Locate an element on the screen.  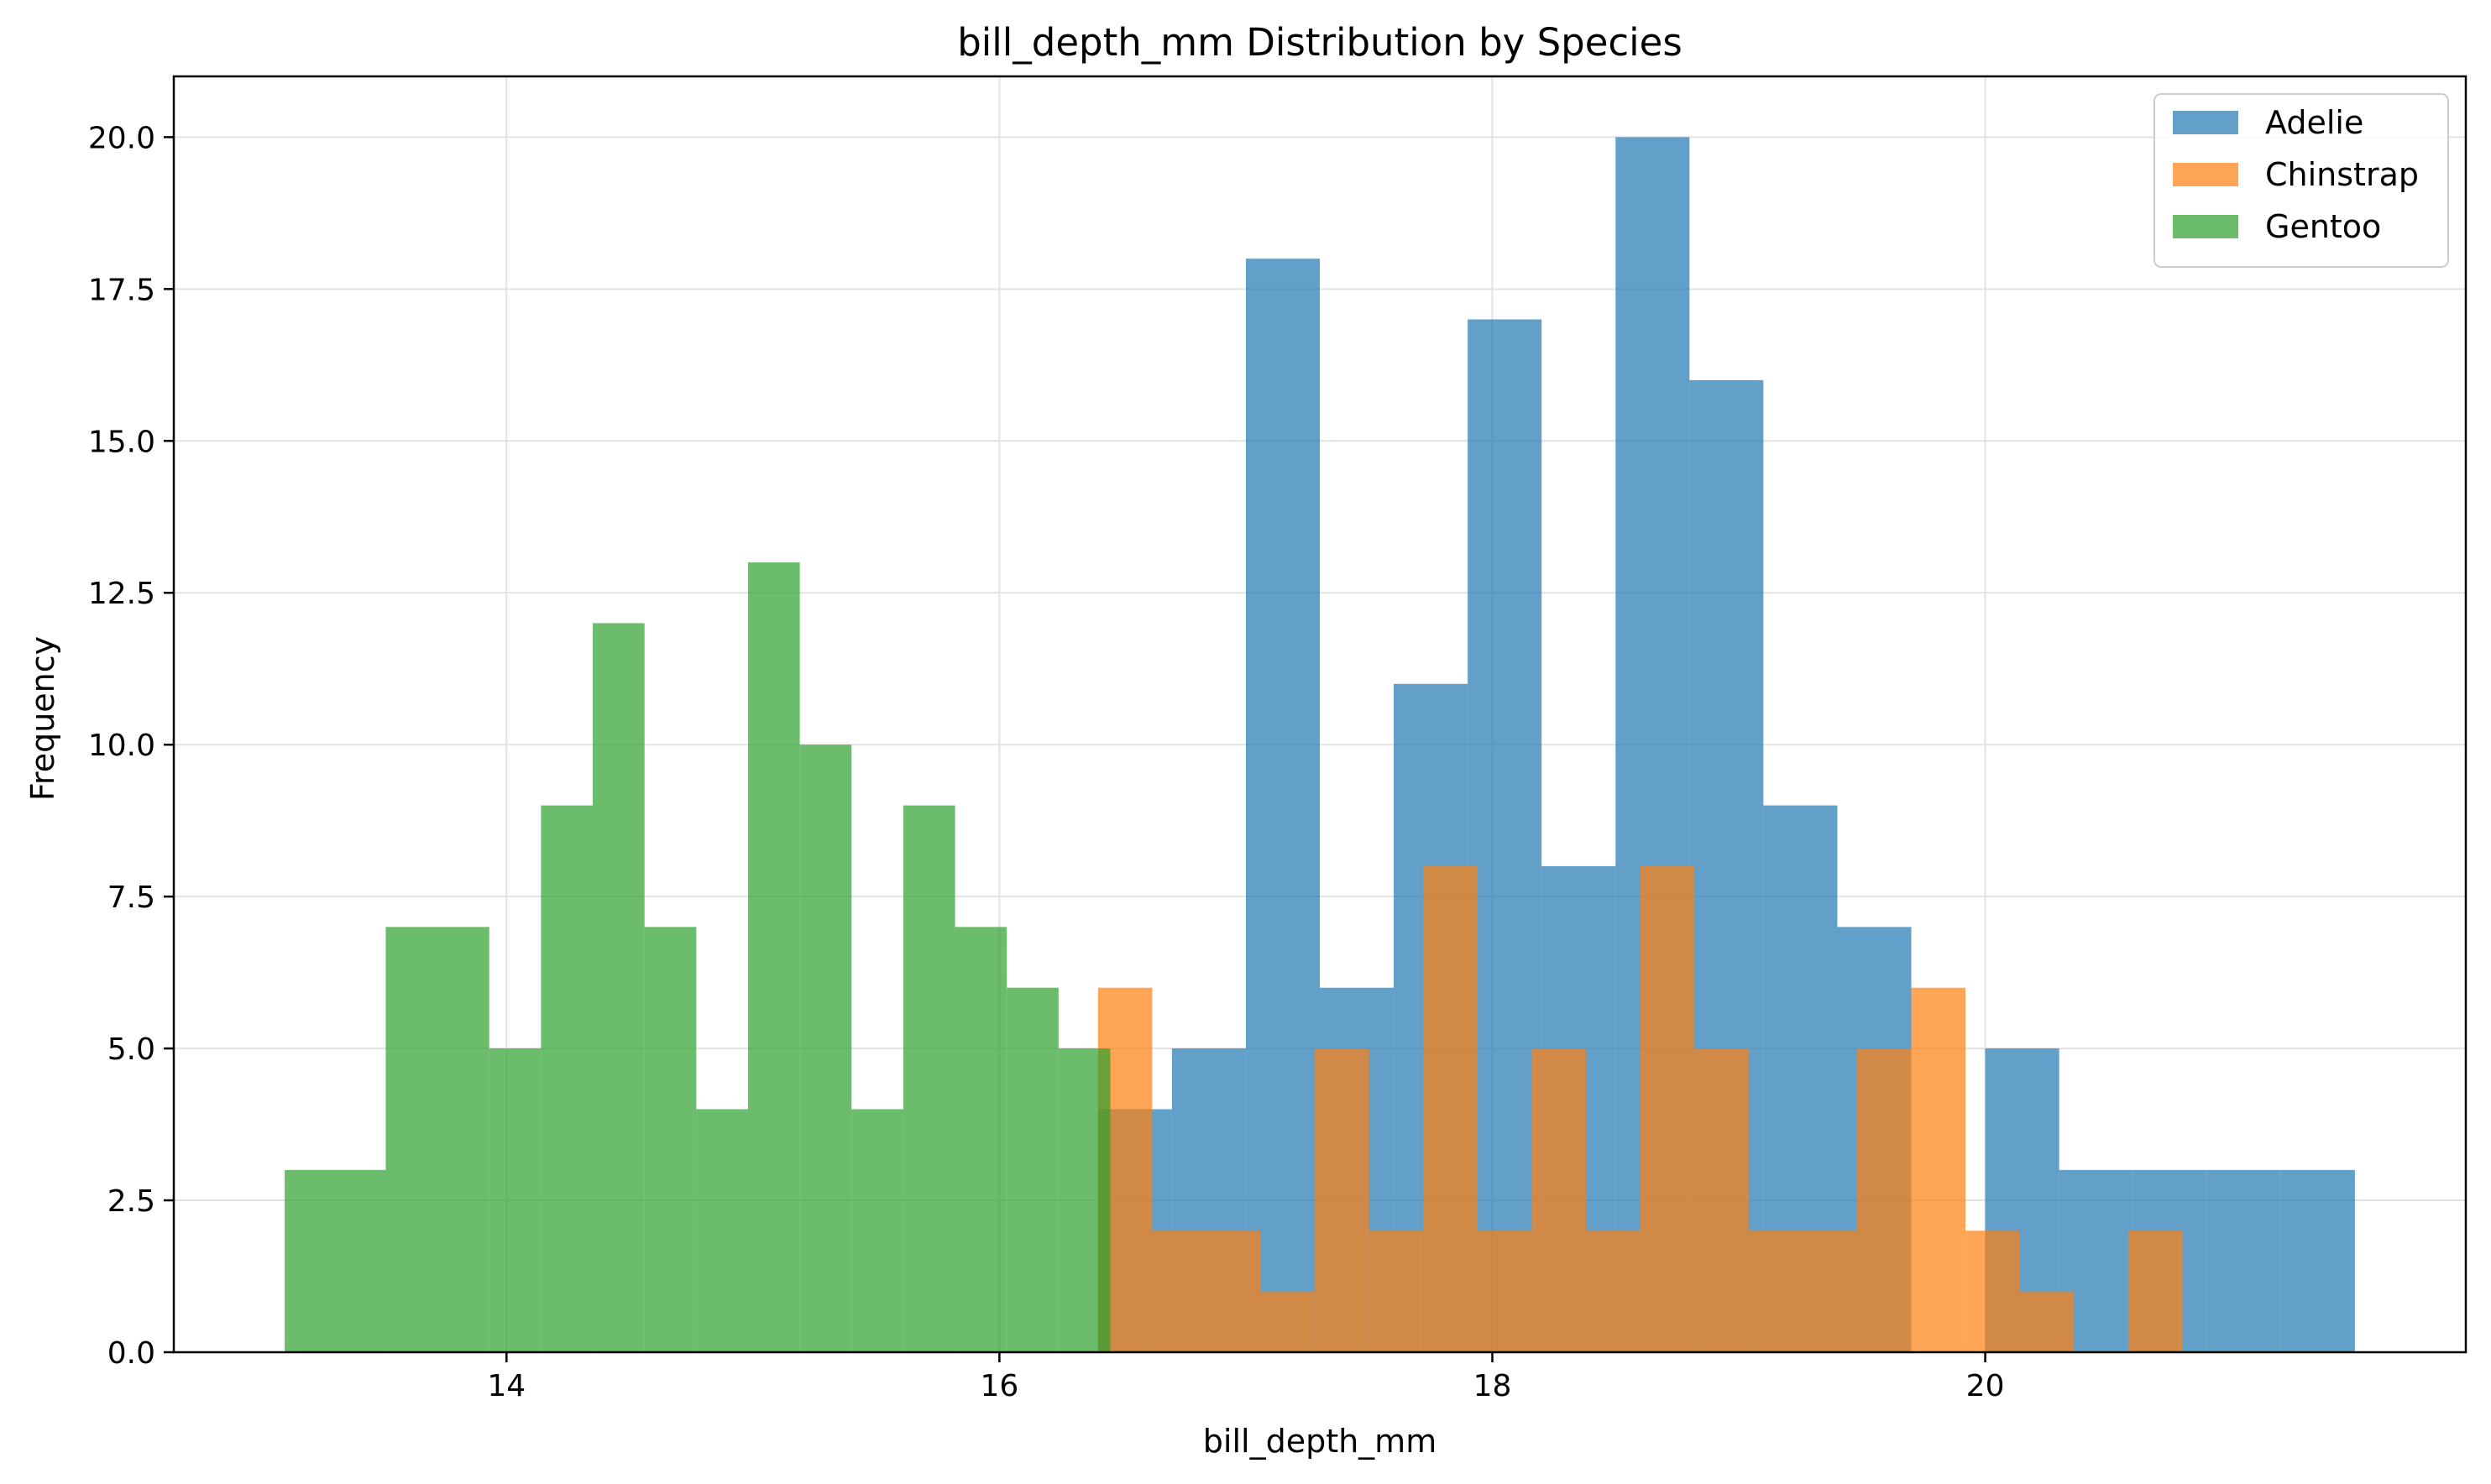
x-axis-label: bill_depth_mm is located at coordinates (1320, 1441).